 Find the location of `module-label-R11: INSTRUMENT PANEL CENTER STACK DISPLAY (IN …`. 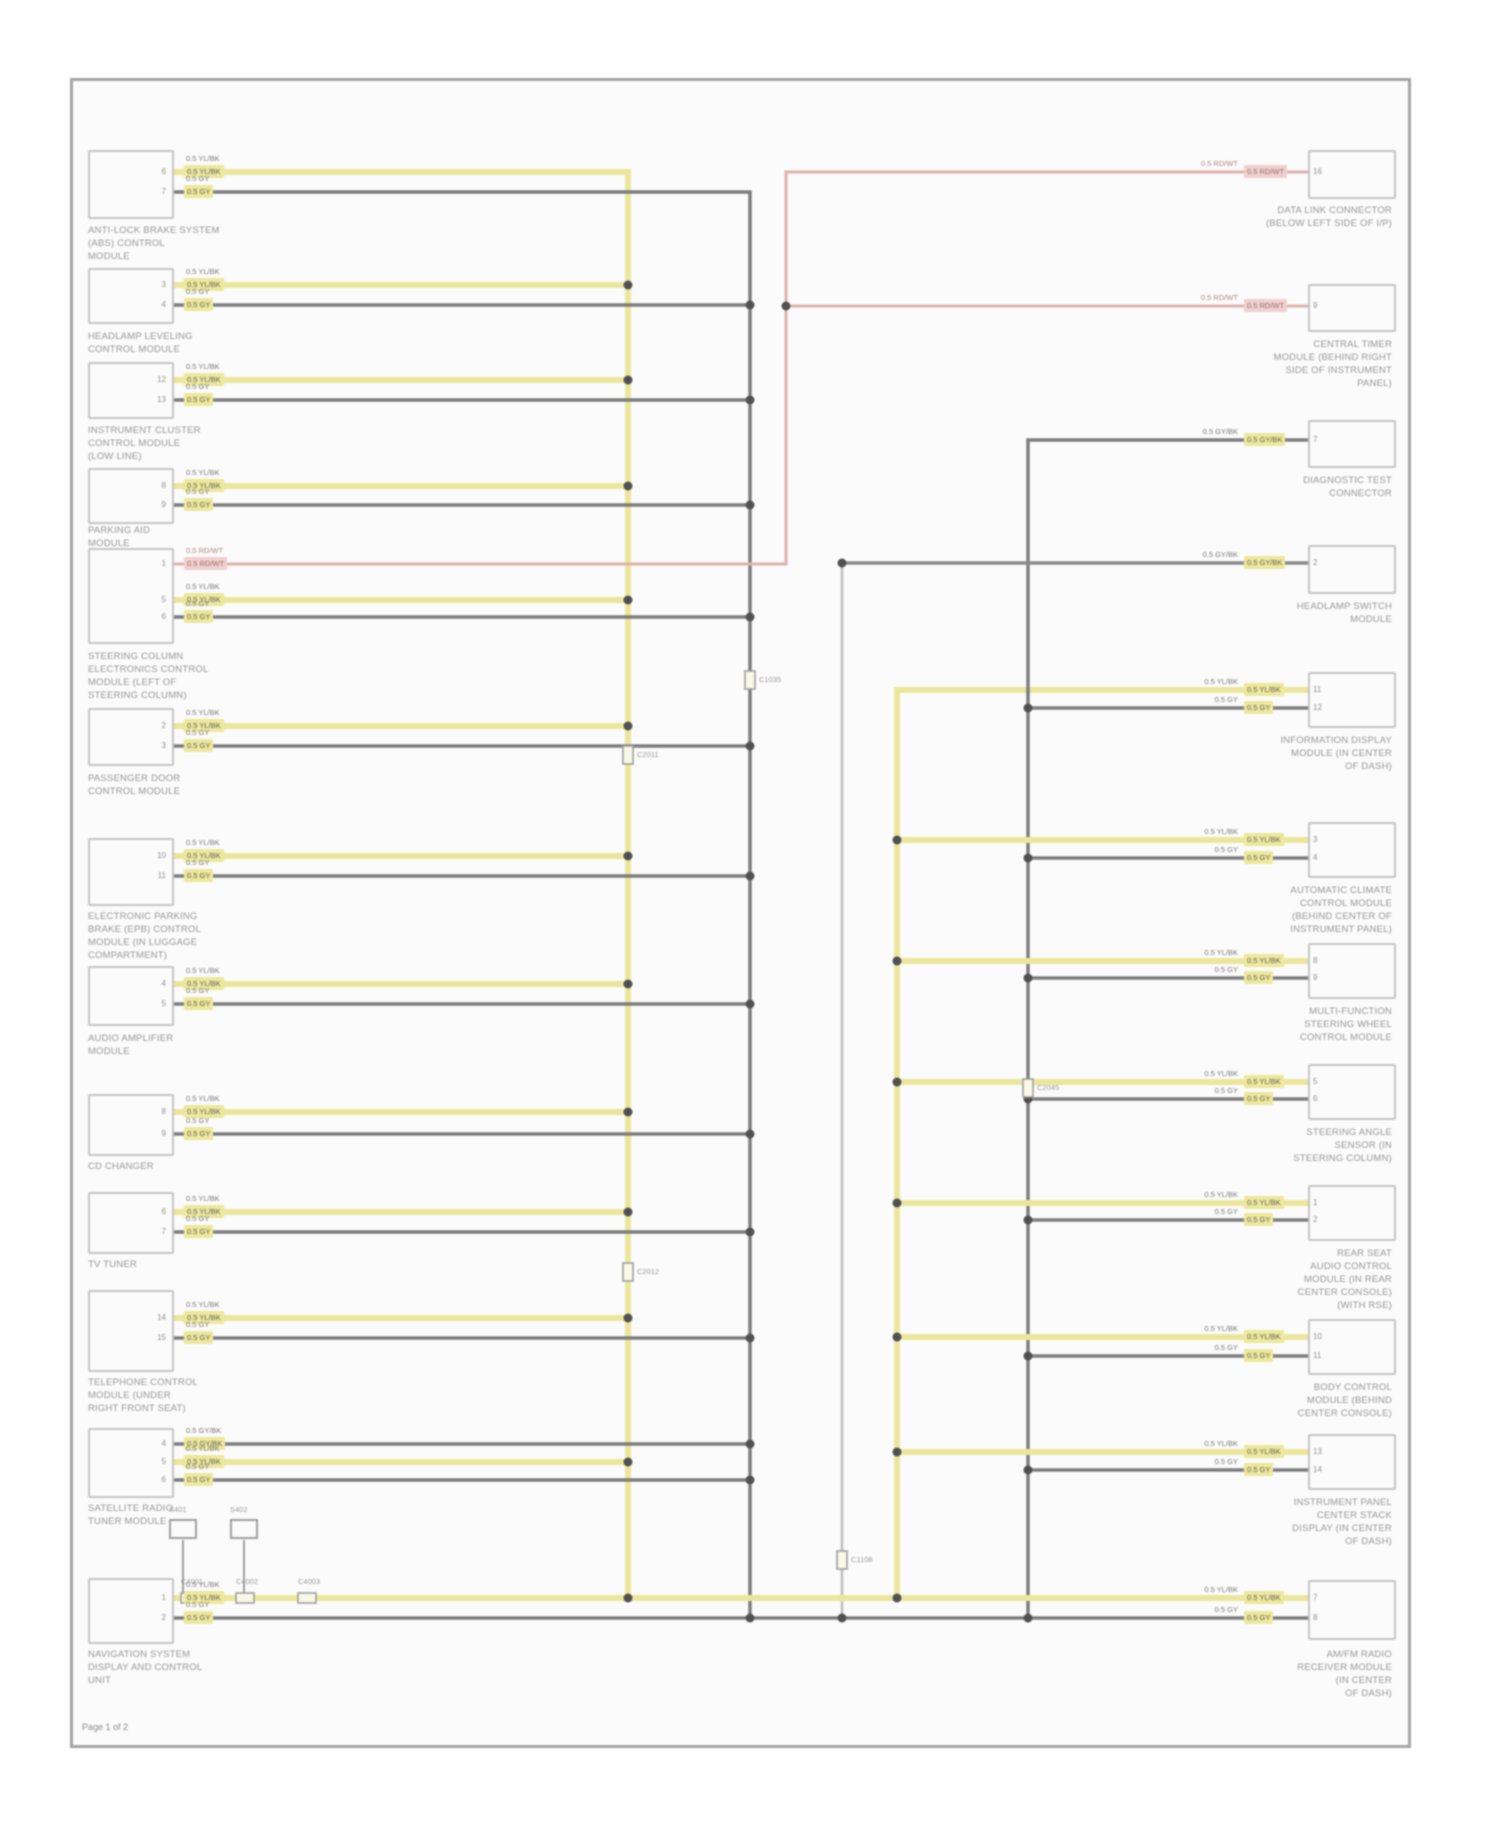

module-label-R11: INSTRUMENT PANEL CENTER STACK DISPLAY (IN … is located at coordinates (1297, 1522).